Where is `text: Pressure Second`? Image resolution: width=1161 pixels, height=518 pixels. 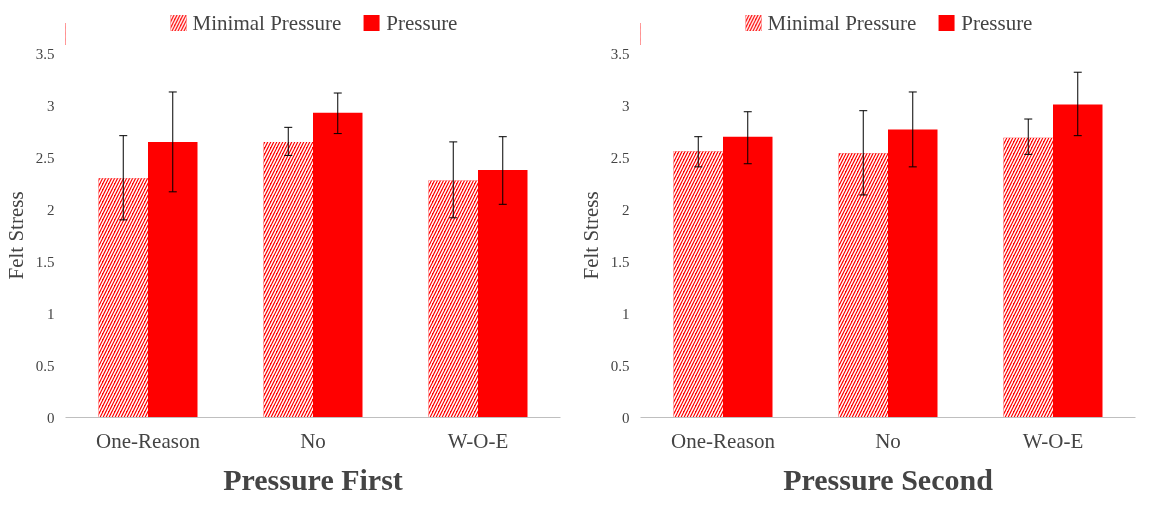
text: Pressure Second is located at coordinates (888, 479).